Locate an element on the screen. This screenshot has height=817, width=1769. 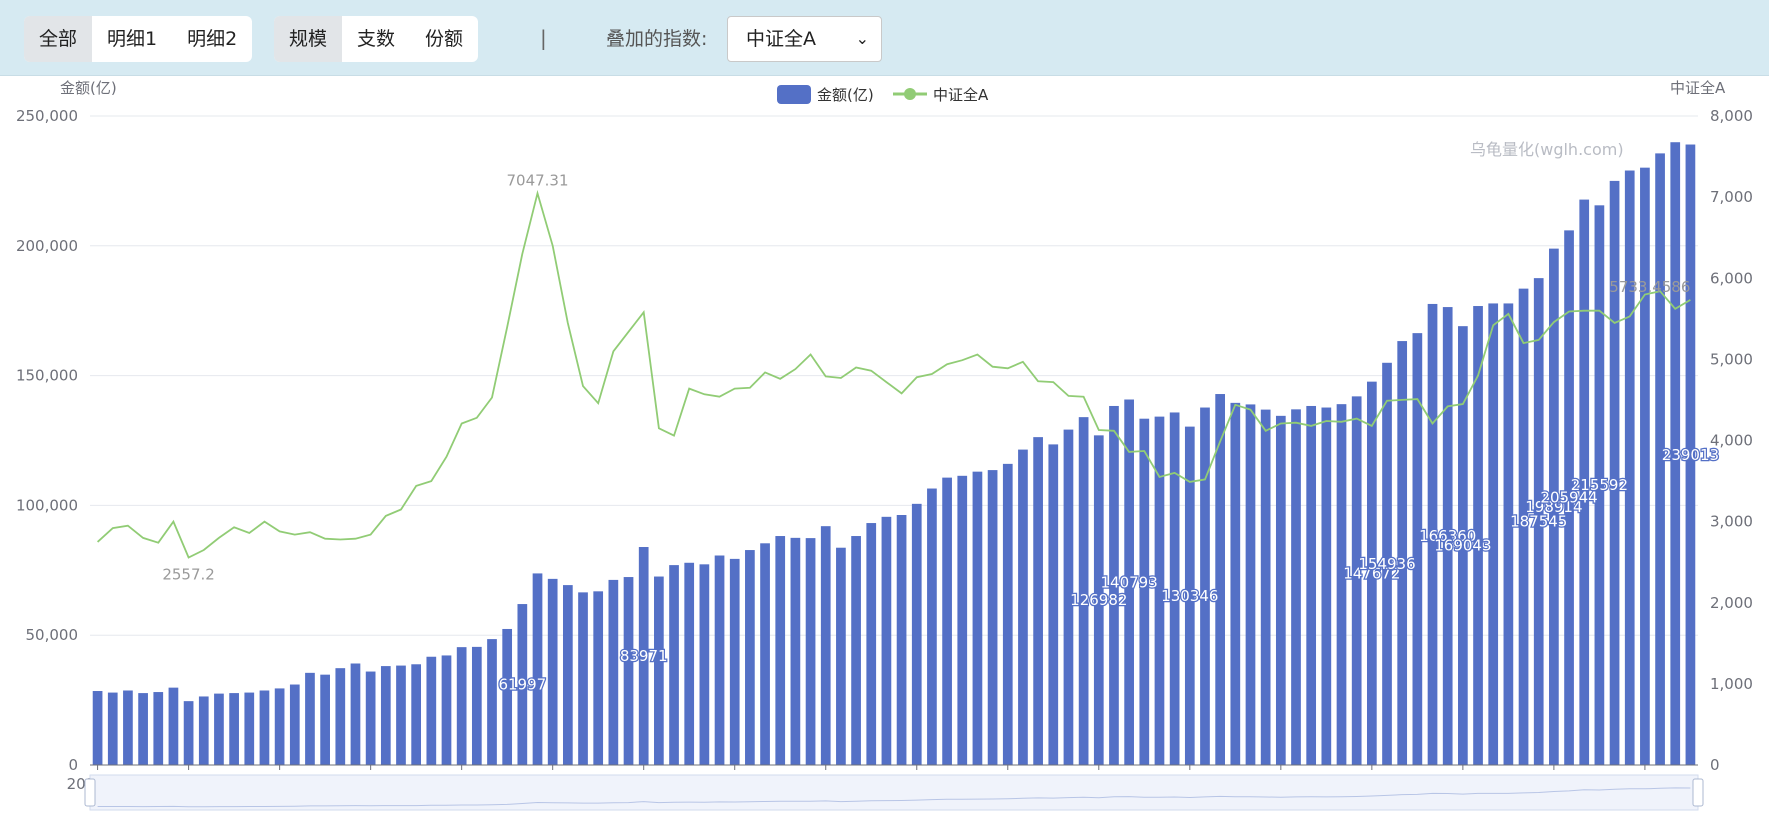
datazoom-track is located at coordinates (894, 792).